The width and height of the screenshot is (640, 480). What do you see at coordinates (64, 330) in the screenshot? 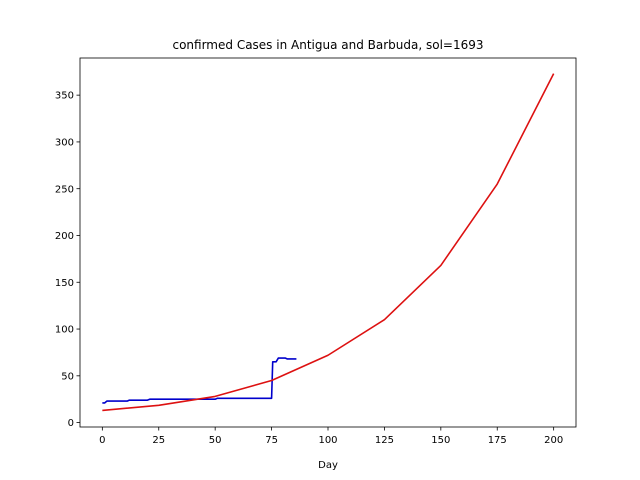
I see `y-tick-label: 100` at bounding box center [64, 330].